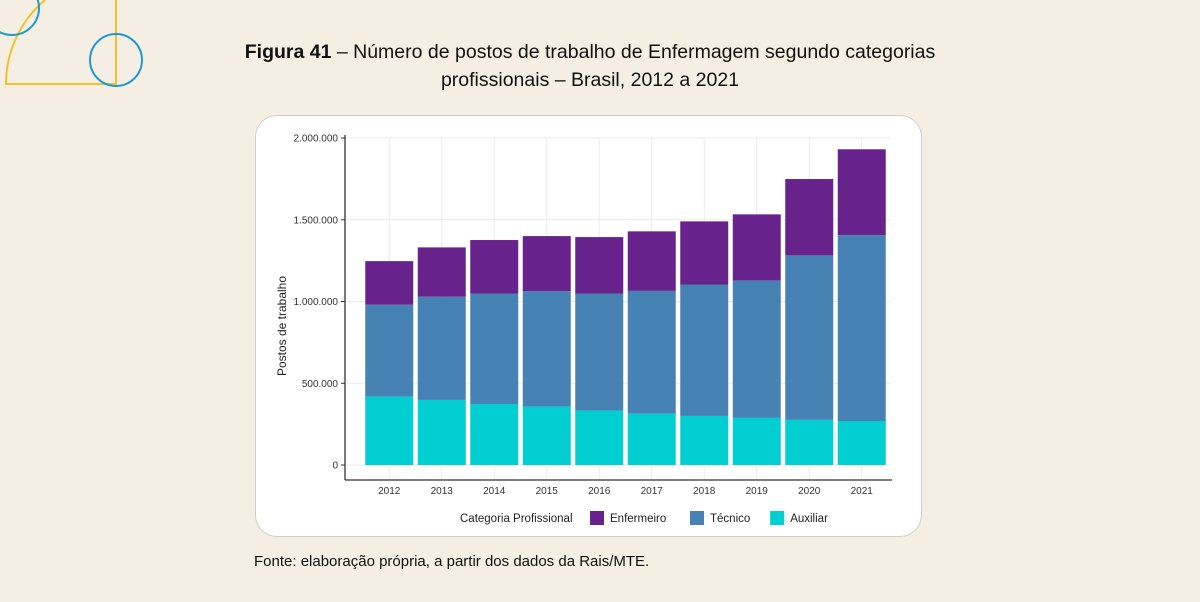 The width and height of the screenshot is (1200, 602). What do you see at coordinates (20, 18) in the screenshot?
I see `blue-circle-top-left-shape` at bounding box center [20, 18].